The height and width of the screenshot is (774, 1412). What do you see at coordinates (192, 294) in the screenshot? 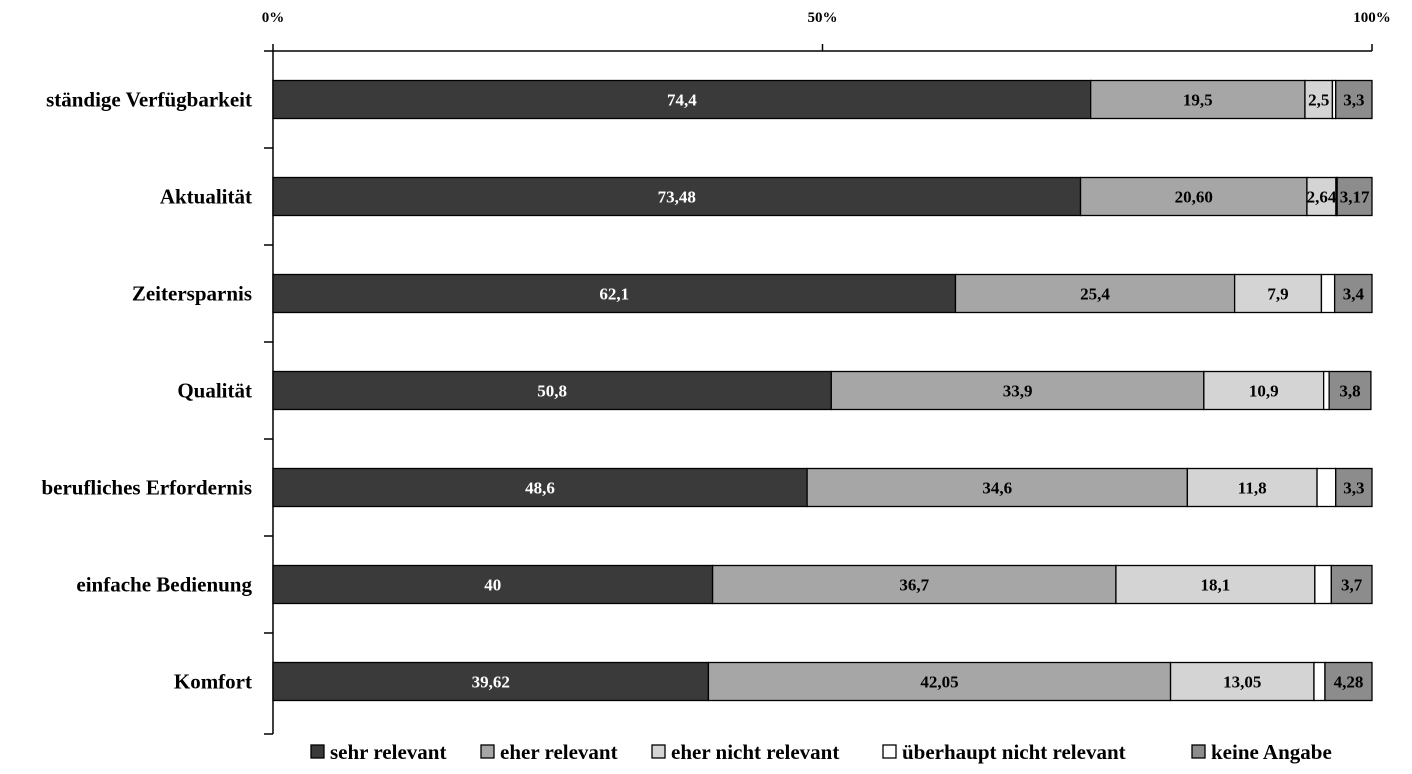
I see `category-label: Zeitersparnis` at bounding box center [192, 294].